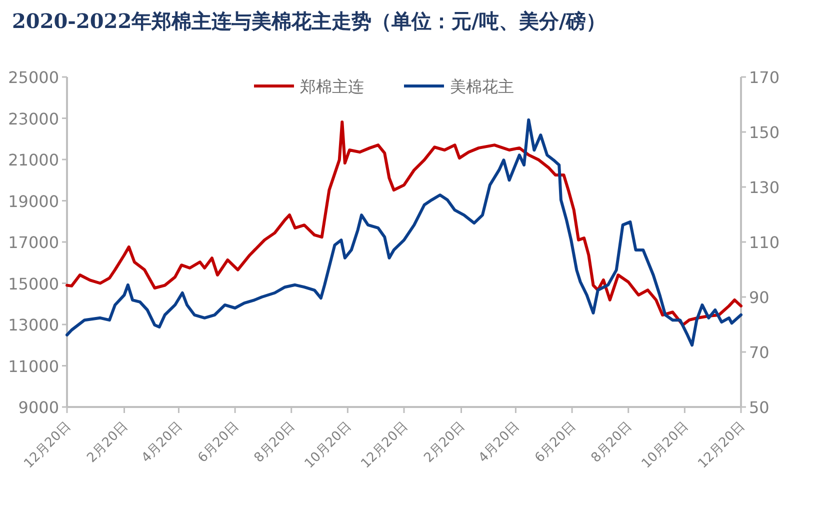 The width and height of the screenshot is (816, 517). I want to click on y2-tick-label: 110, so click(764, 242).